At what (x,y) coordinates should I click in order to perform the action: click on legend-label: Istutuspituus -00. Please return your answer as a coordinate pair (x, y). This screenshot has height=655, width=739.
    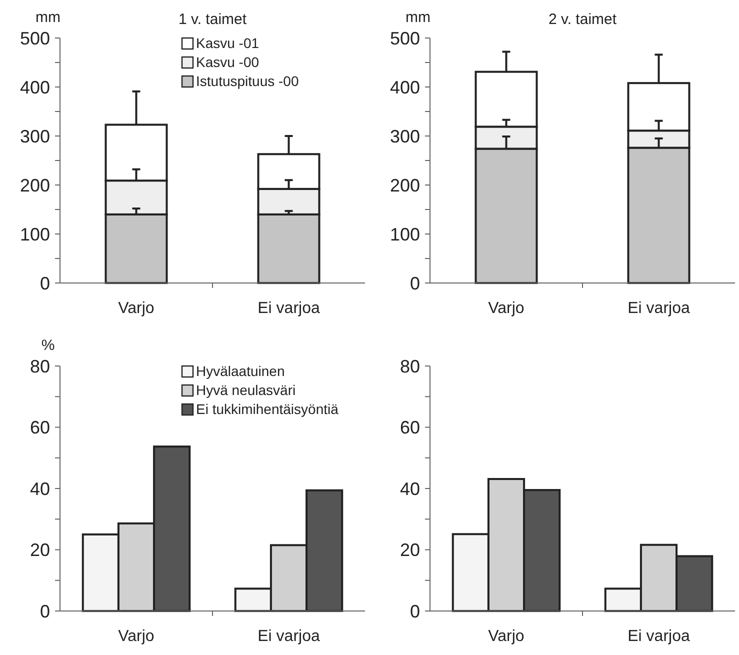
    Looking at the image, I should click on (247, 81).